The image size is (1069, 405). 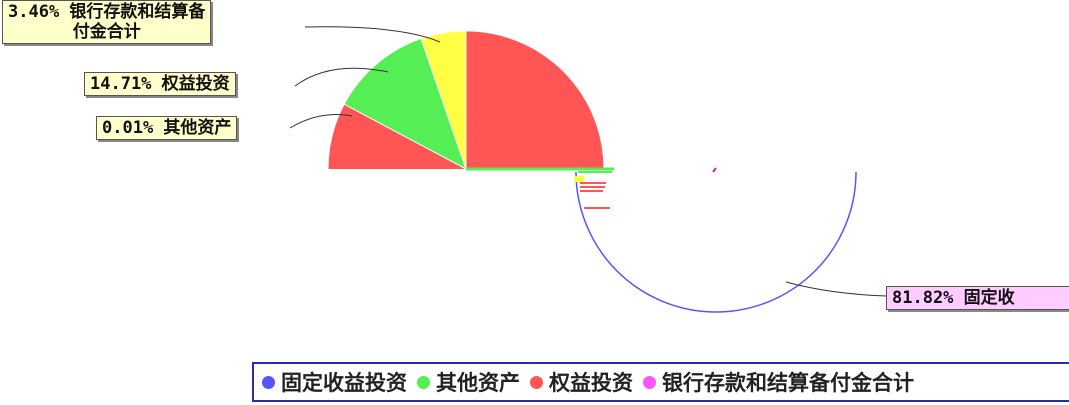 I want to click on legend-item: 银行存款和结算备付金合计, so click(x=778, y=382).